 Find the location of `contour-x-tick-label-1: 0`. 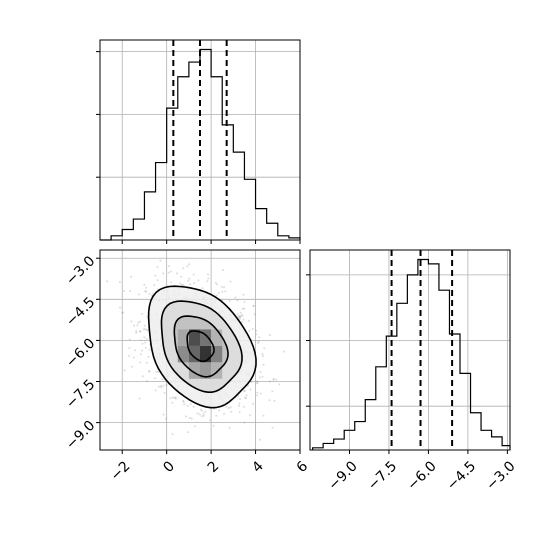

contour-x-tick-label-1: 0 is located at coordinates (169, 467).